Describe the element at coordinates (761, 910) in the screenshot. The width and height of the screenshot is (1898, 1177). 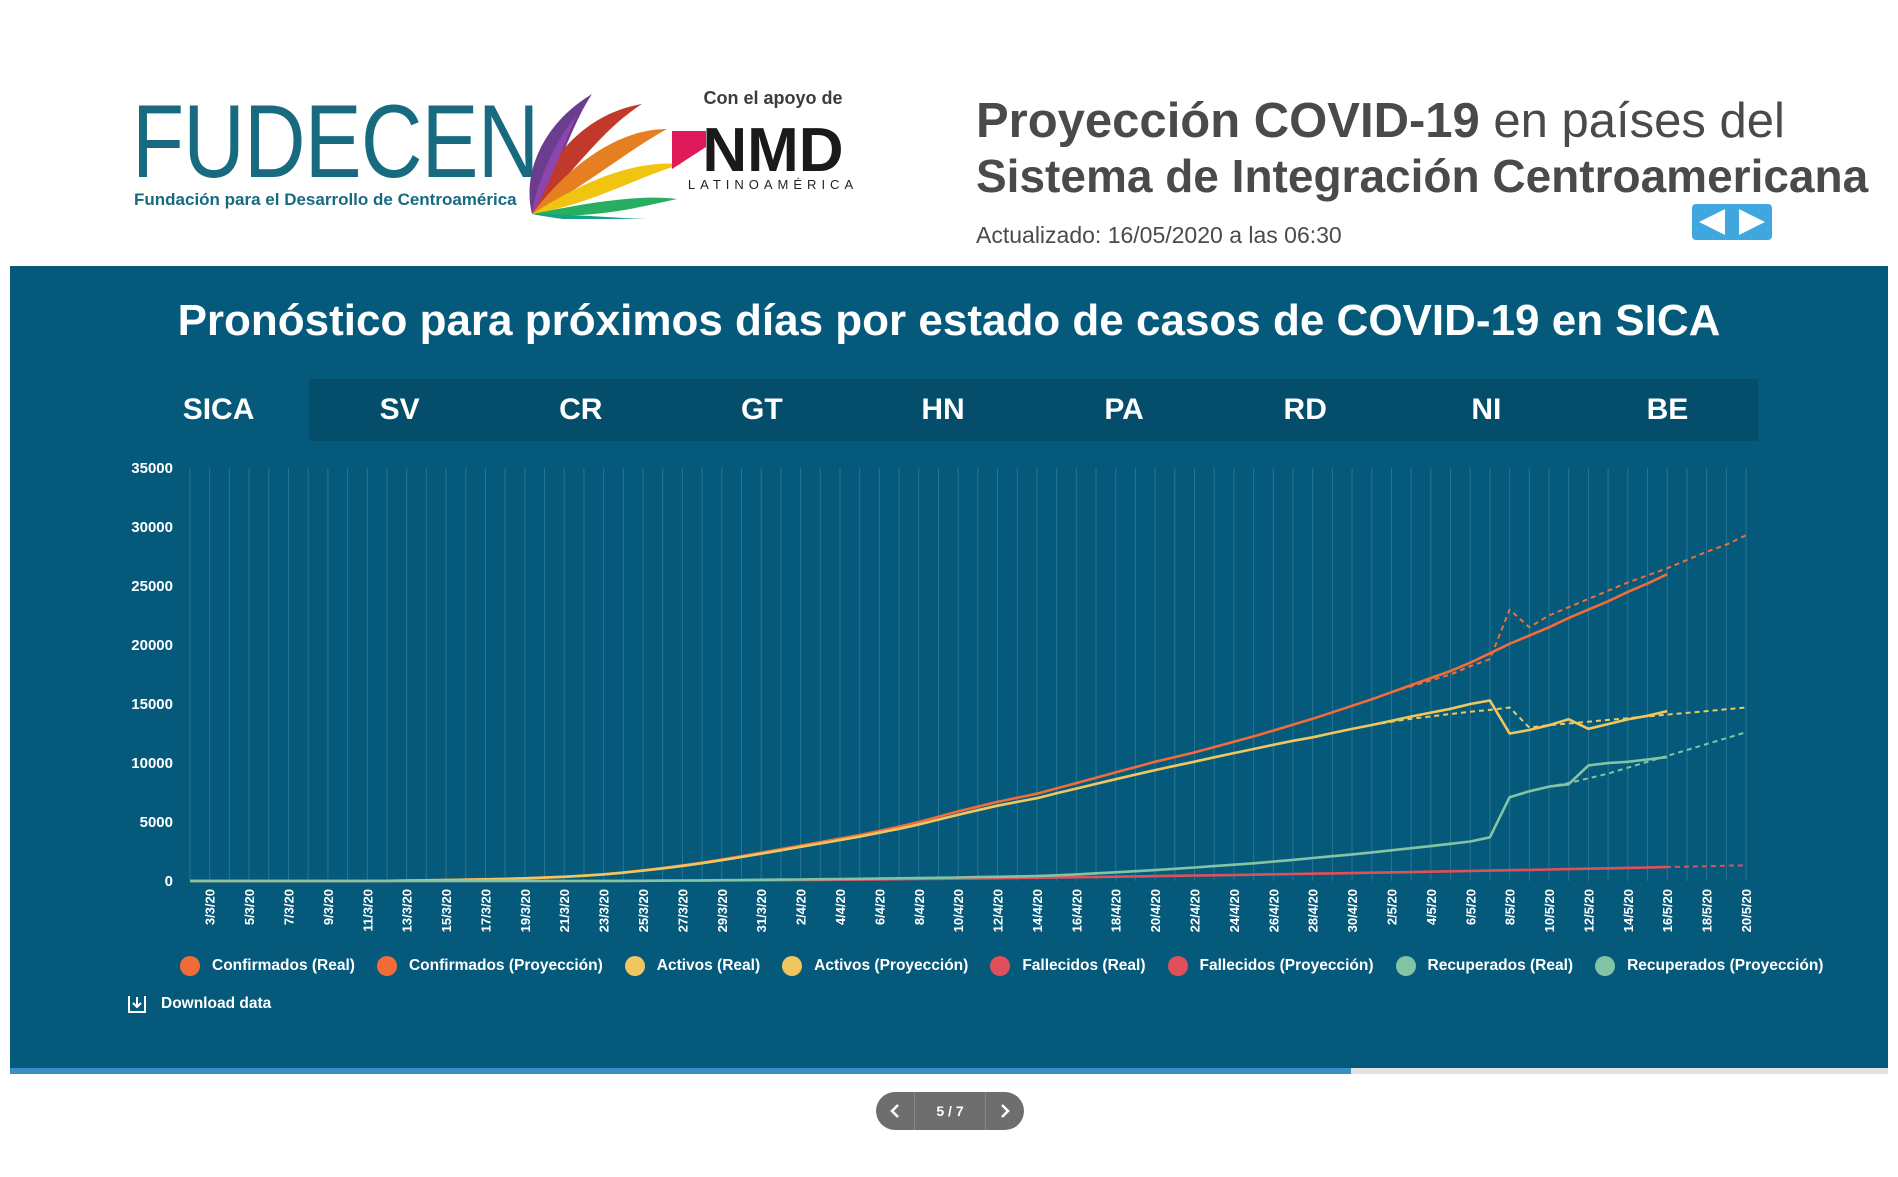
I see `x-tick-label: 31/3/20` at that location.